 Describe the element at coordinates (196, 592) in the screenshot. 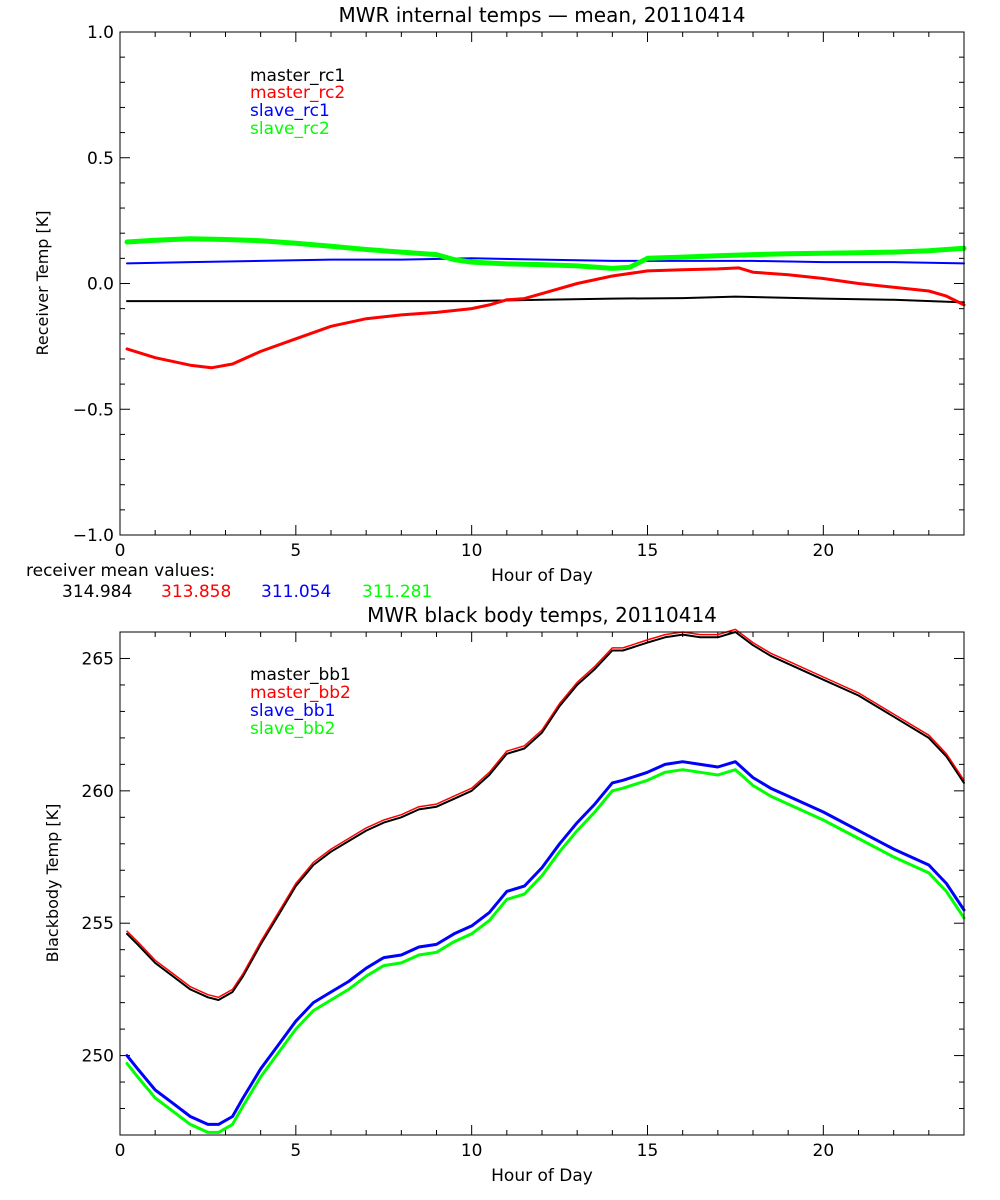

I see `receiver-mean-value-master-rc2: 313.858` at that location.